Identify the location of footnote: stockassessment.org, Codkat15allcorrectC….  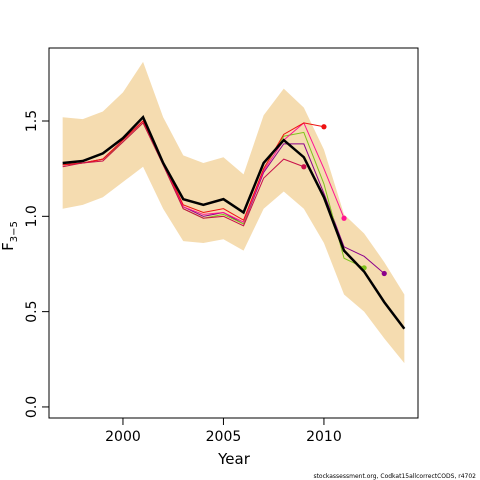
(394, 476).